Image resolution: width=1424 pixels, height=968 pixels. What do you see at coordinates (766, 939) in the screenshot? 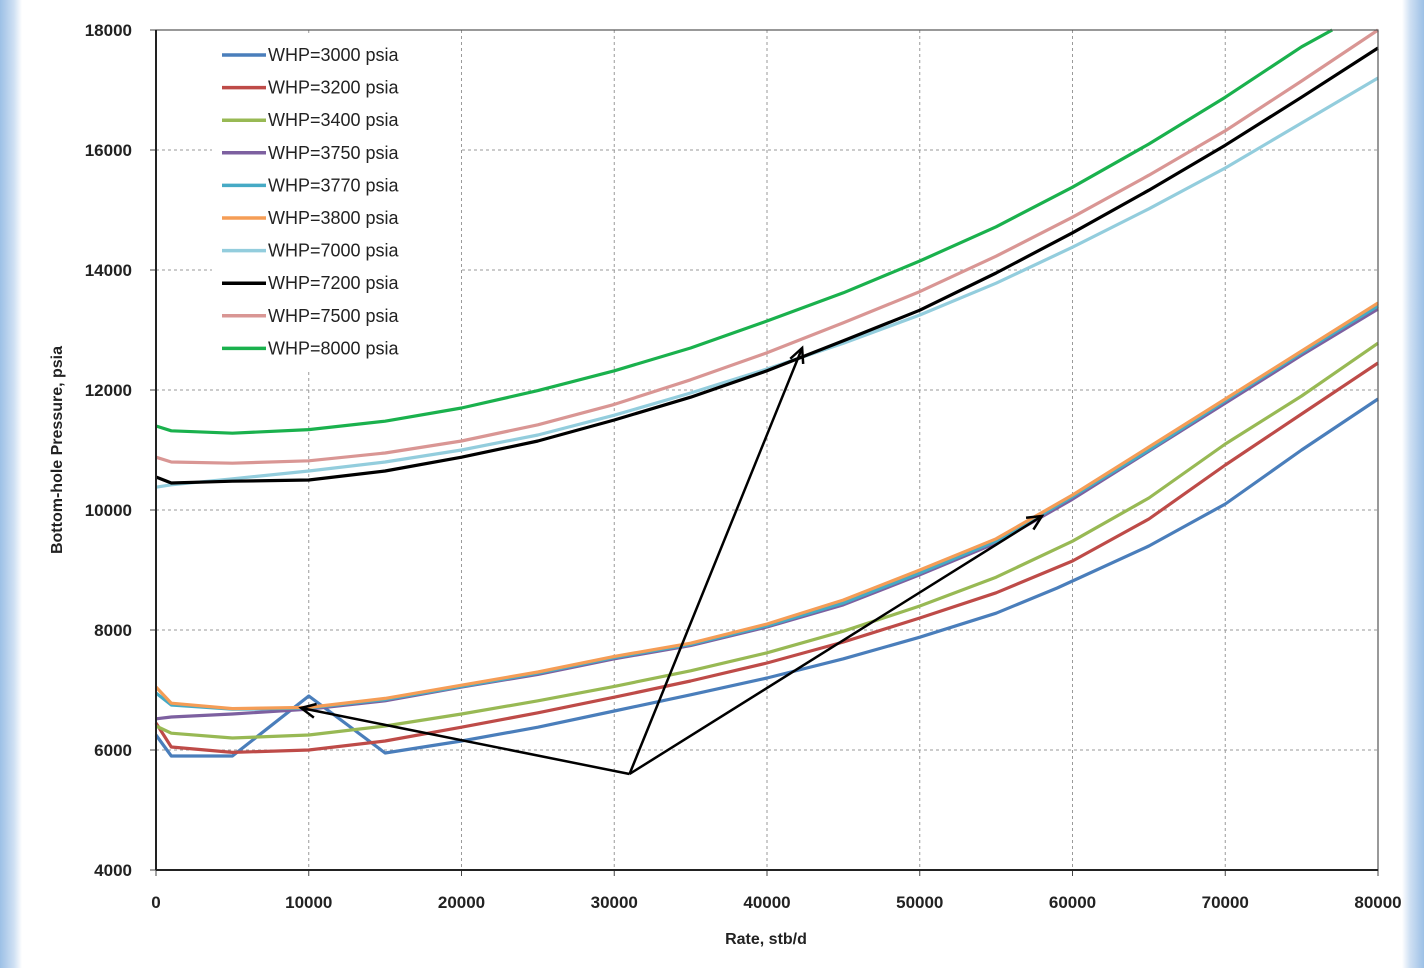
I see `x-axis-title: Rate, stb/d` at bounding box center [766, 939].